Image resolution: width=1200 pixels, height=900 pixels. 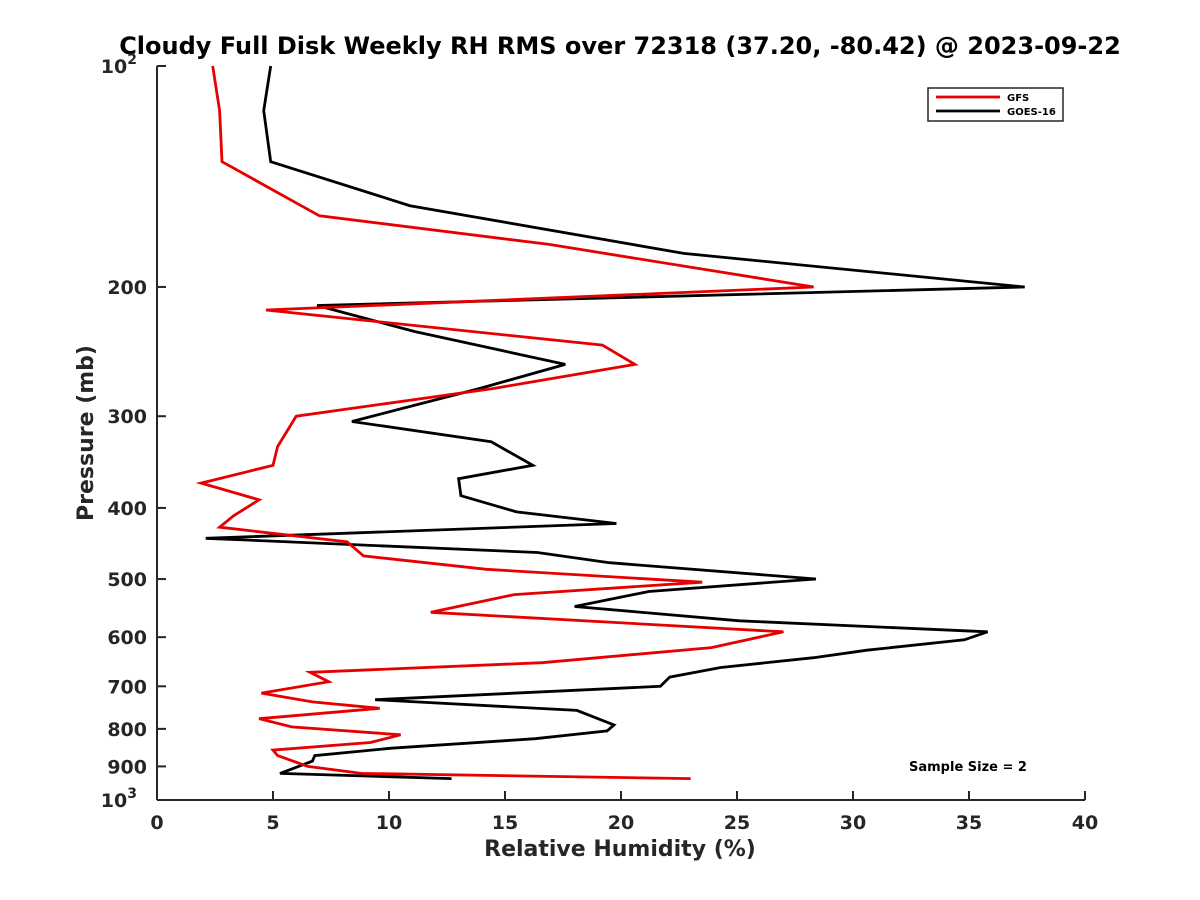 I want to click on y-tick-label: 10², so click(x=119, y=65).